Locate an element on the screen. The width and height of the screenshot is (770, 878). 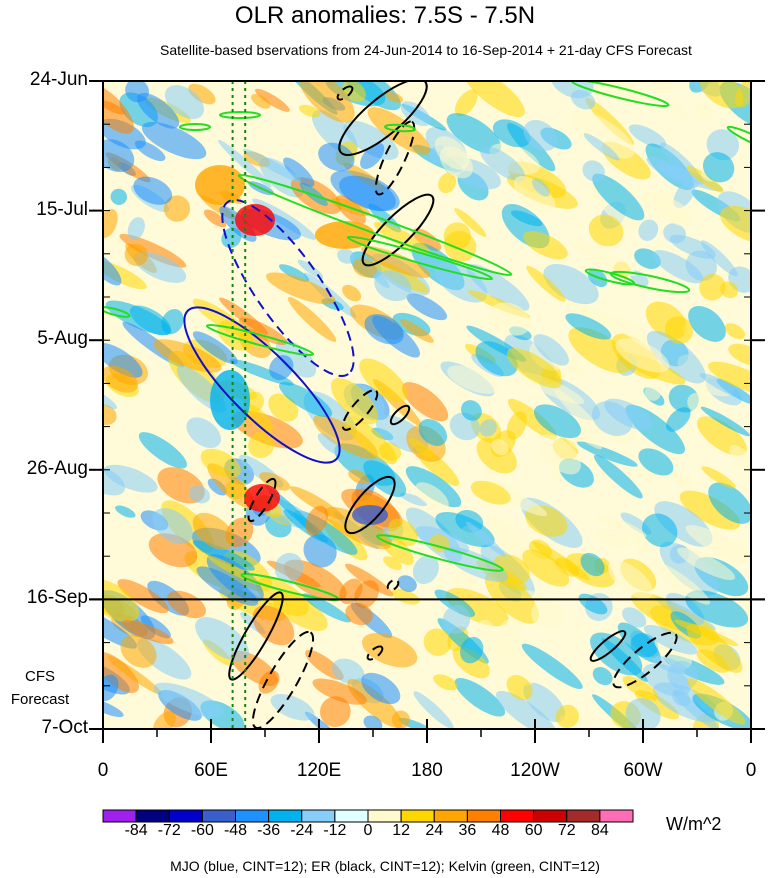
x-tick-label: 120W is located at coordinates (535, 770).